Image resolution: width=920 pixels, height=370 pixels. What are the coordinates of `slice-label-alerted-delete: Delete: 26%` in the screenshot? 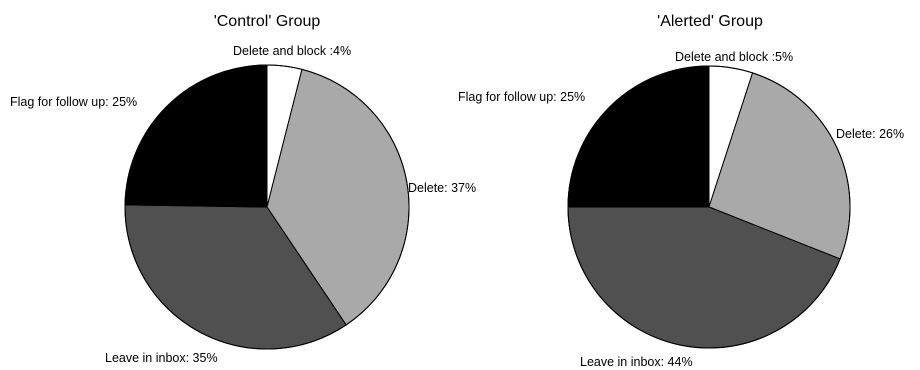 It's located at (870, 134).